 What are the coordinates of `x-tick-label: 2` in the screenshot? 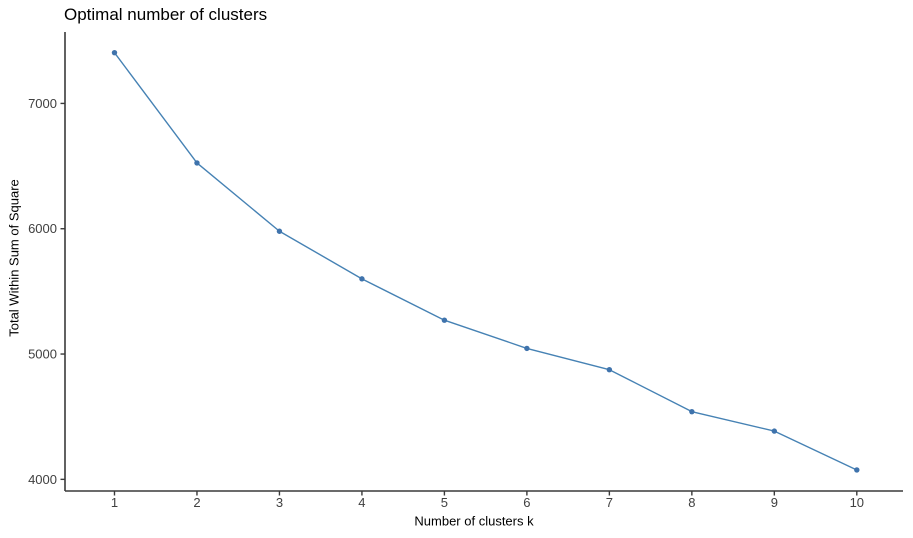 It's located at (196, 502).